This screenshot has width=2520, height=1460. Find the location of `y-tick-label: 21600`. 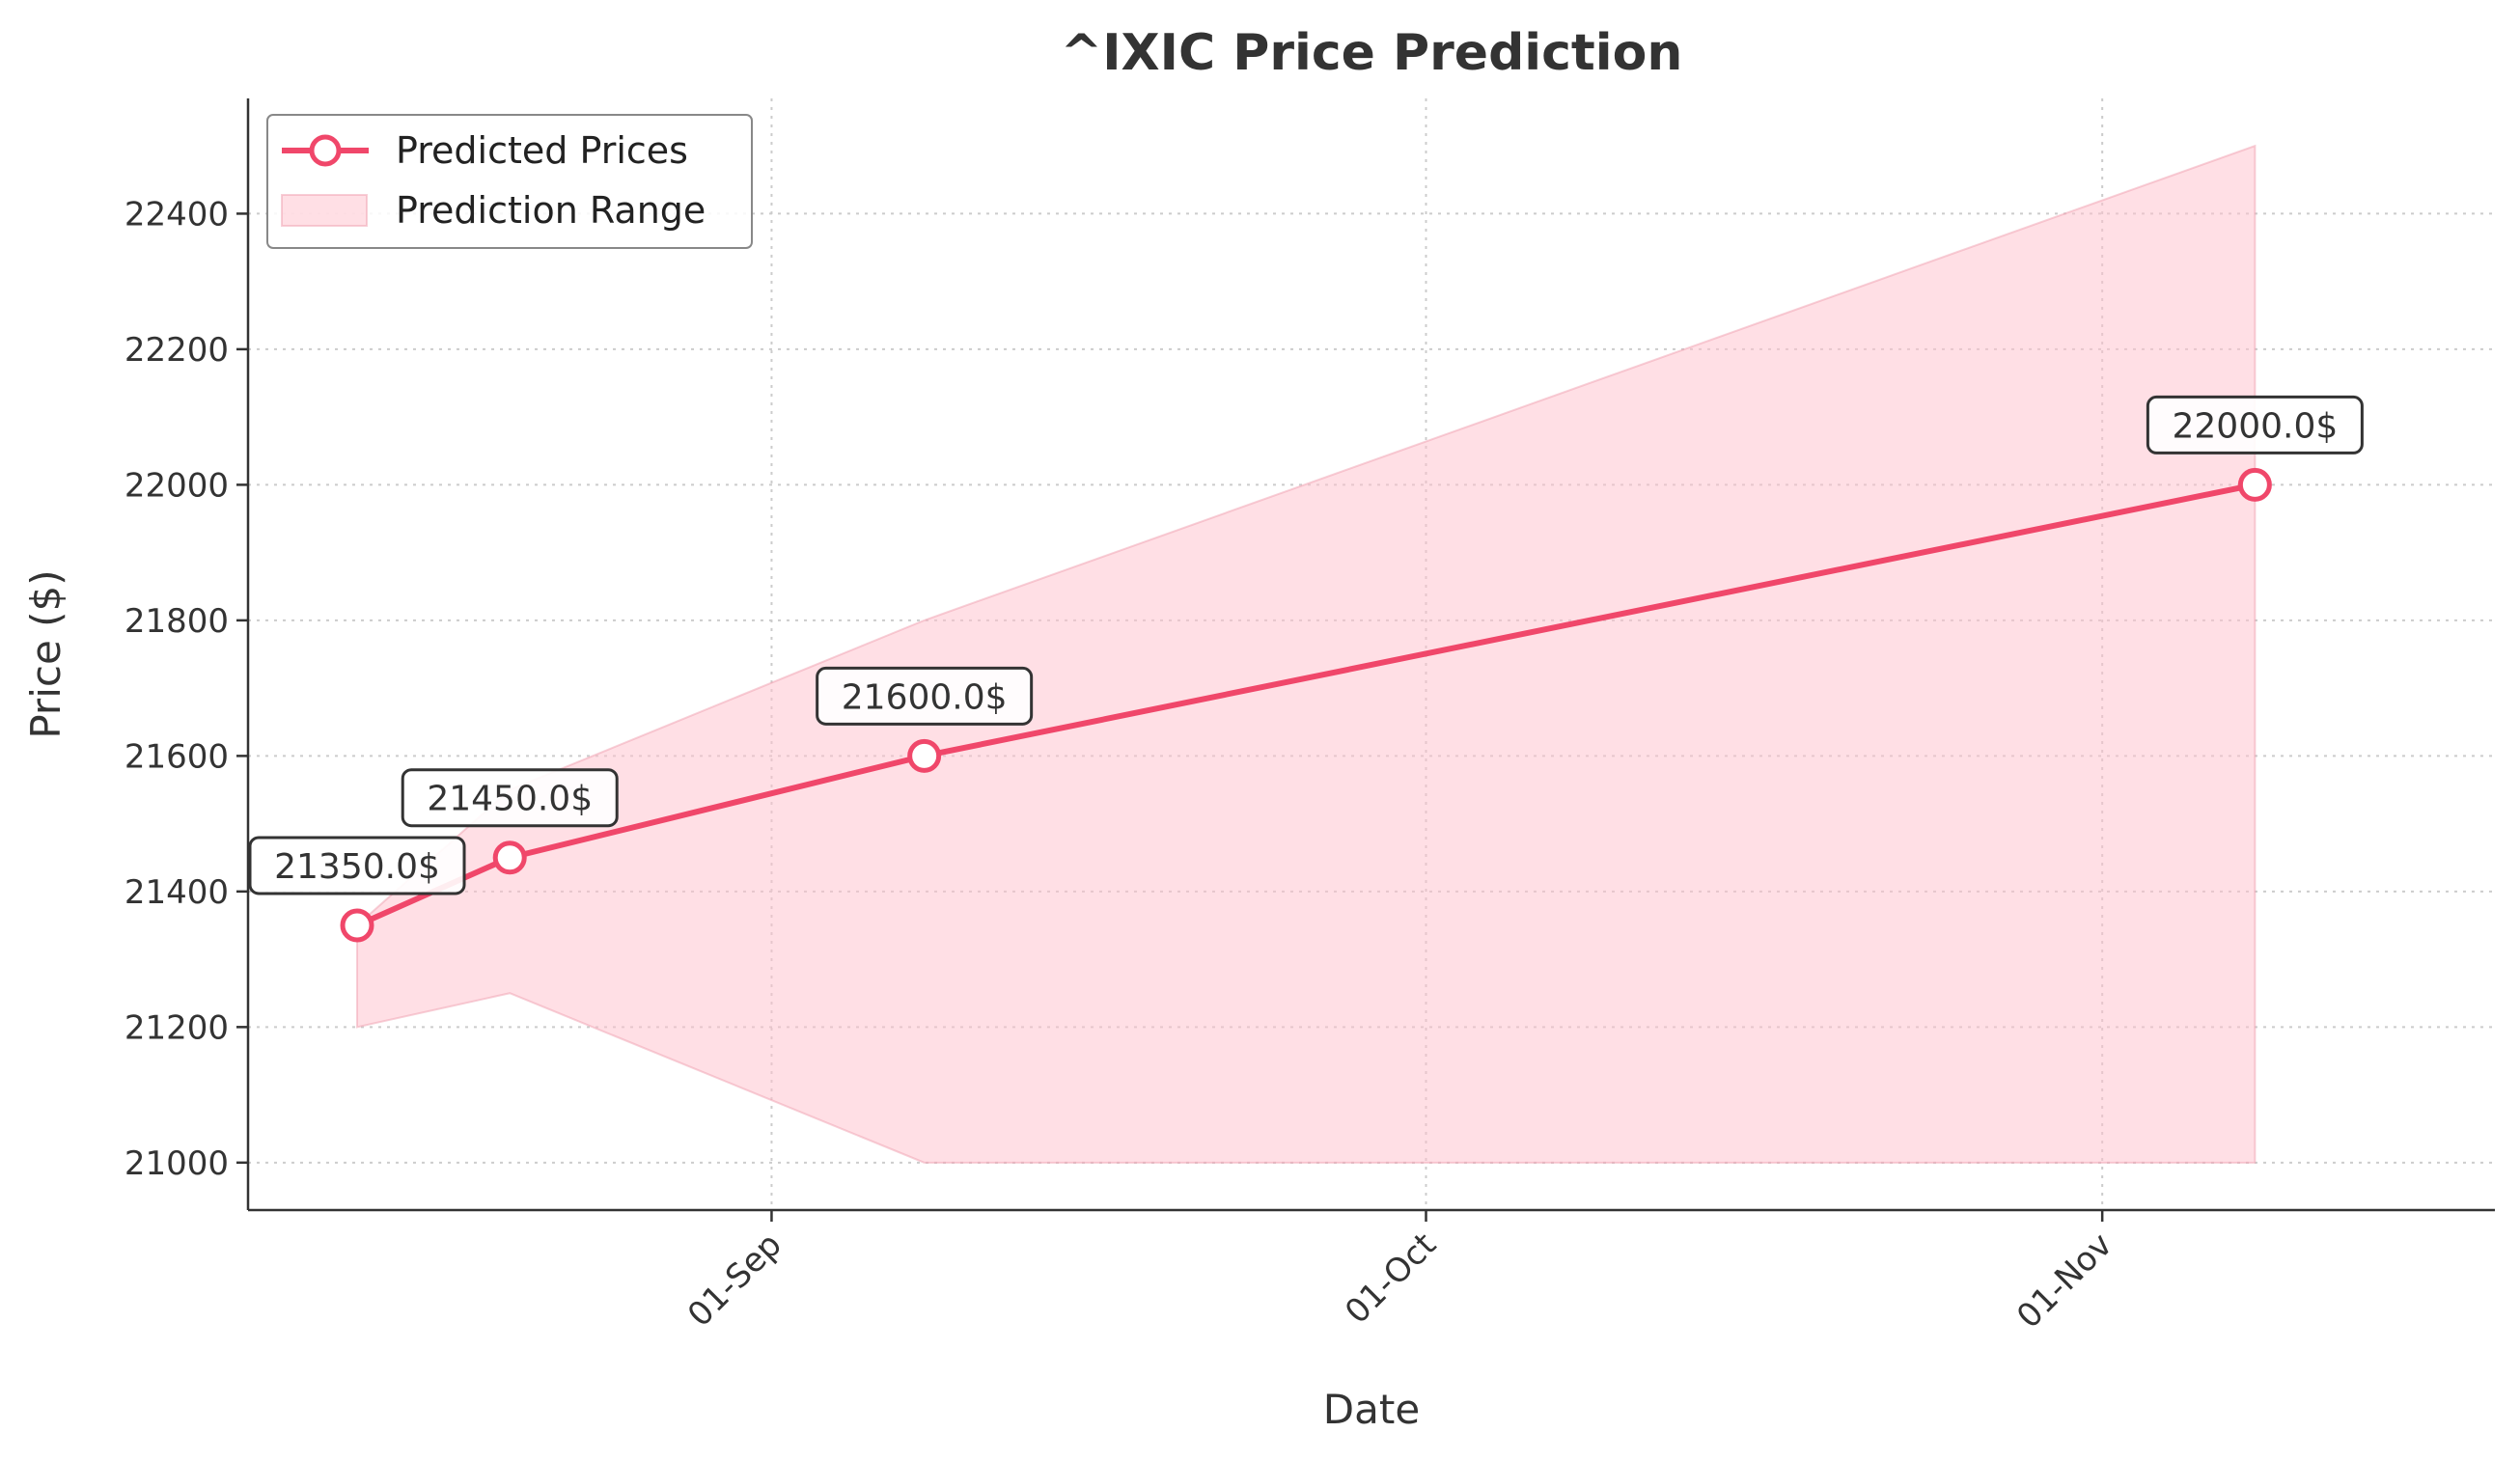

y-tick-label: 21600 is located at coordinates (177, 756).